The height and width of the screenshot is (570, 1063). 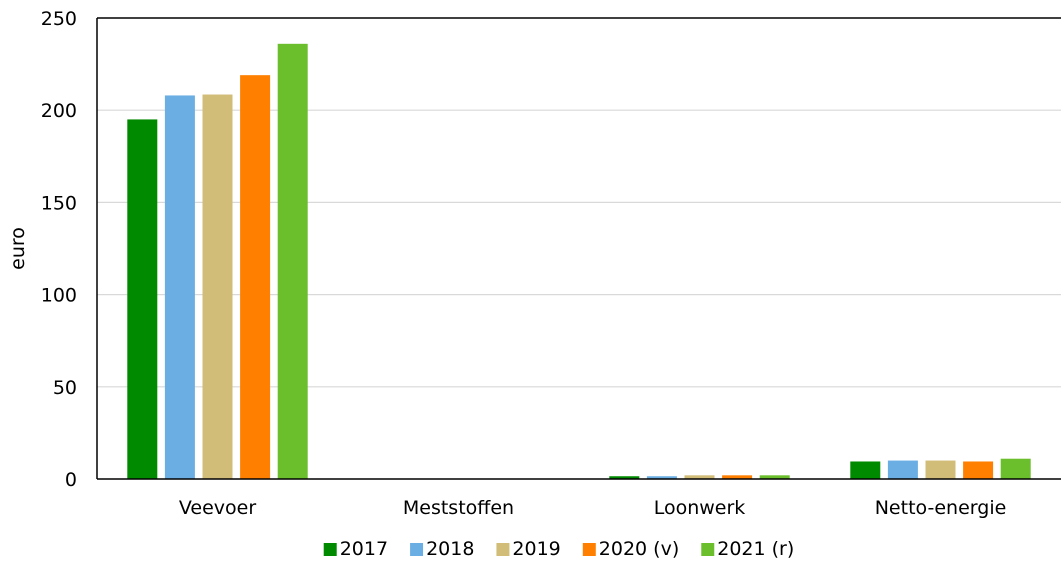 I want to click on legend-label: 2018, so click(x=450, y=549).